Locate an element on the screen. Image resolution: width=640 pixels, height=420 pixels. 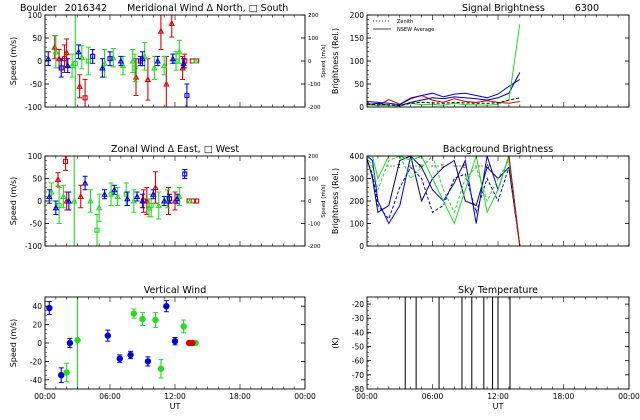
right-tick-label: -200 is located at coordinates (314, 247).